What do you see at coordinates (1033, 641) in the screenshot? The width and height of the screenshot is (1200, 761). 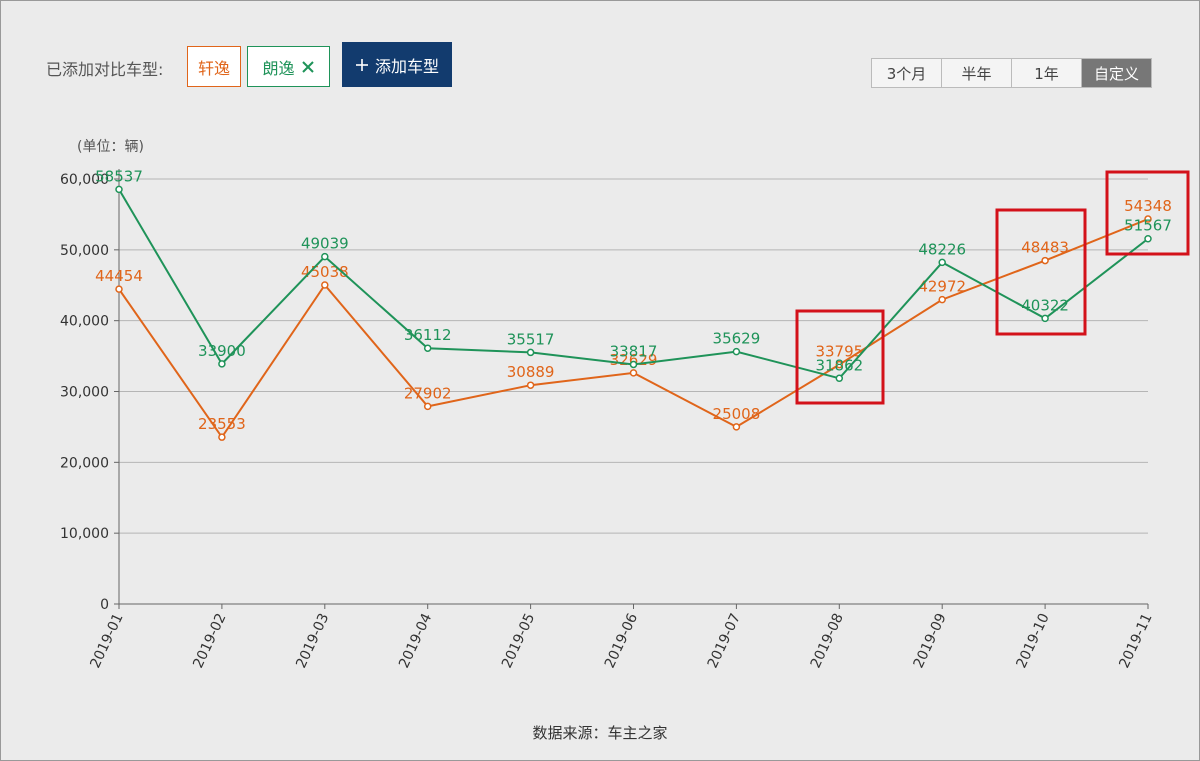 I see `x-tick-label: 2019-10` at bounding box center [1033, 641].